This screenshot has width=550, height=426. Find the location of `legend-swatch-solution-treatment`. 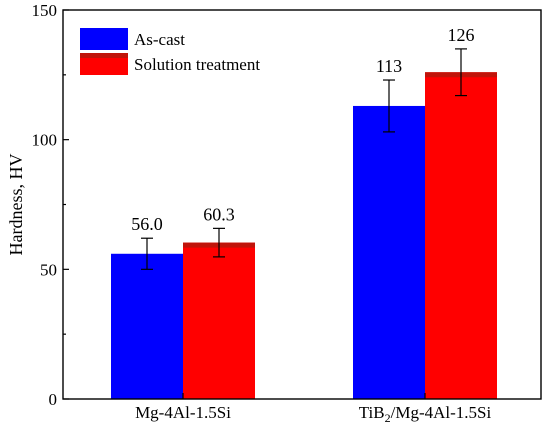

legend-swatch-solution-treatment is located at coordinates (104, 64).